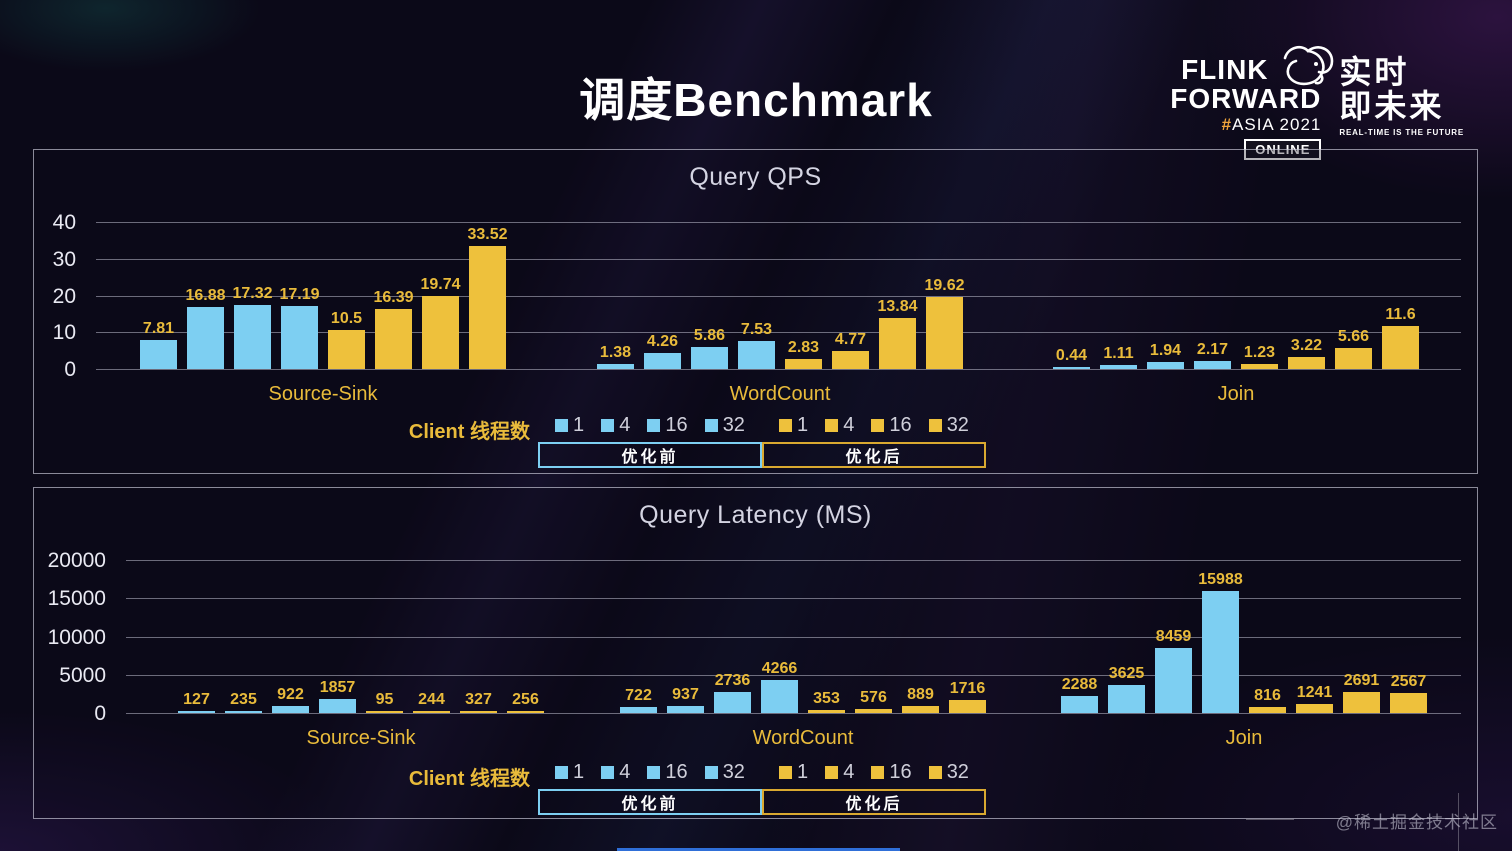 This screenshot has width=1512, height=851. Describe the element at coordinates (781, 323) in the screenshot. I see `bar-group-WordCount: 1.38 4.26 5.86 7.53 2.83 4.77 13.84 19.62` at that location.